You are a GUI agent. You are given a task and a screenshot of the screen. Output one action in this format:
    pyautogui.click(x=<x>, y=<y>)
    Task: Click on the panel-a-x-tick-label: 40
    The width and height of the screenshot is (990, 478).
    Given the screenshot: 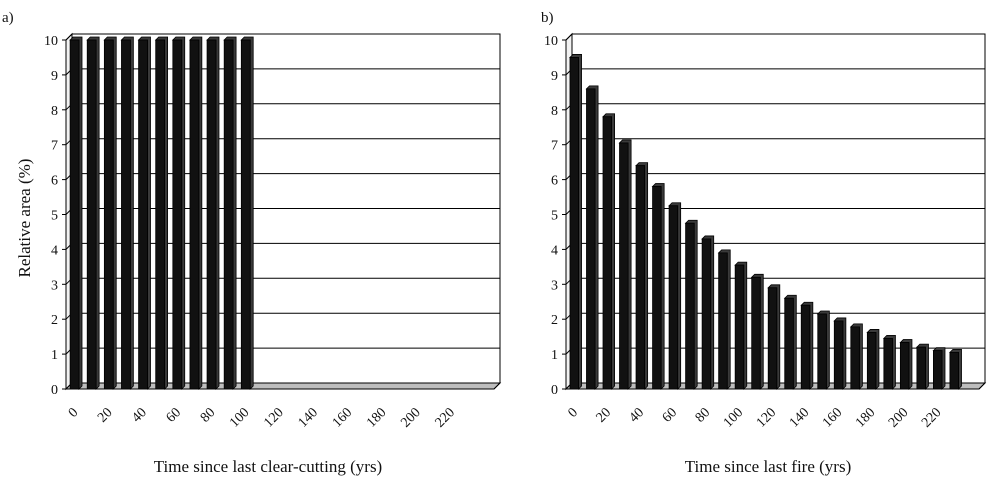 What is the action you would take?
    pyautogui.click(x=139, y=415)
    